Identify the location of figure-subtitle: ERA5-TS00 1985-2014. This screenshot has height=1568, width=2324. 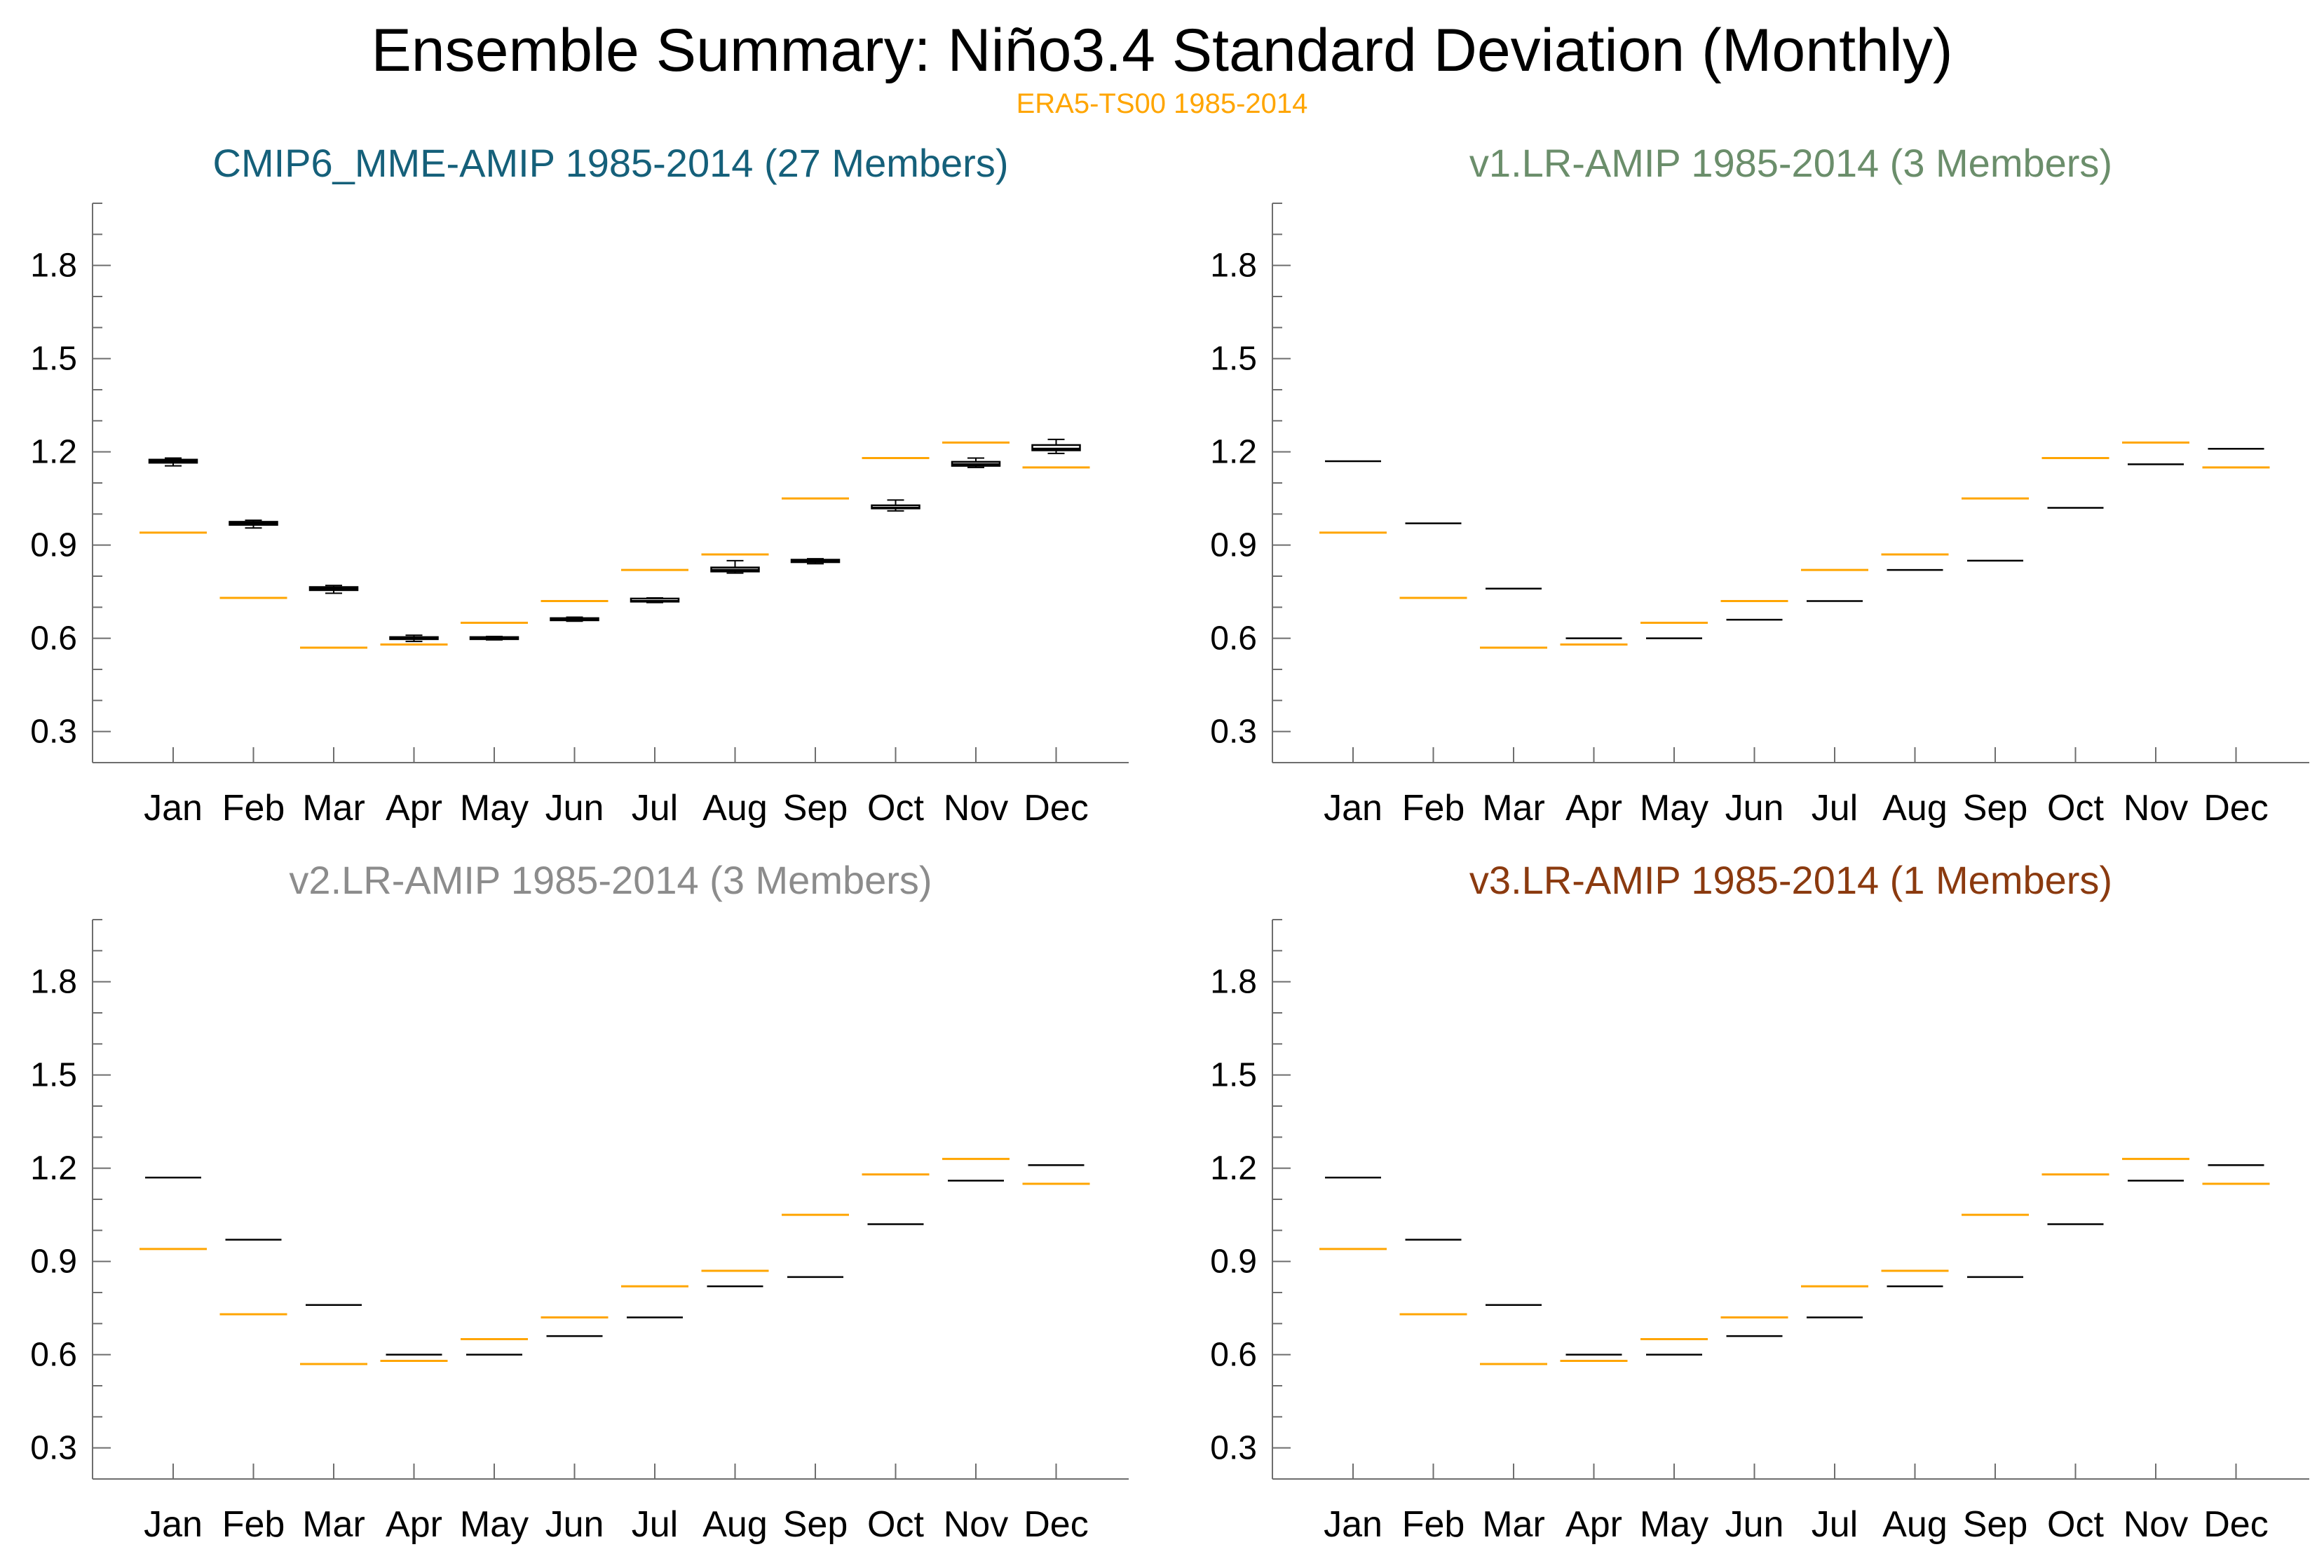
(1162, 103).